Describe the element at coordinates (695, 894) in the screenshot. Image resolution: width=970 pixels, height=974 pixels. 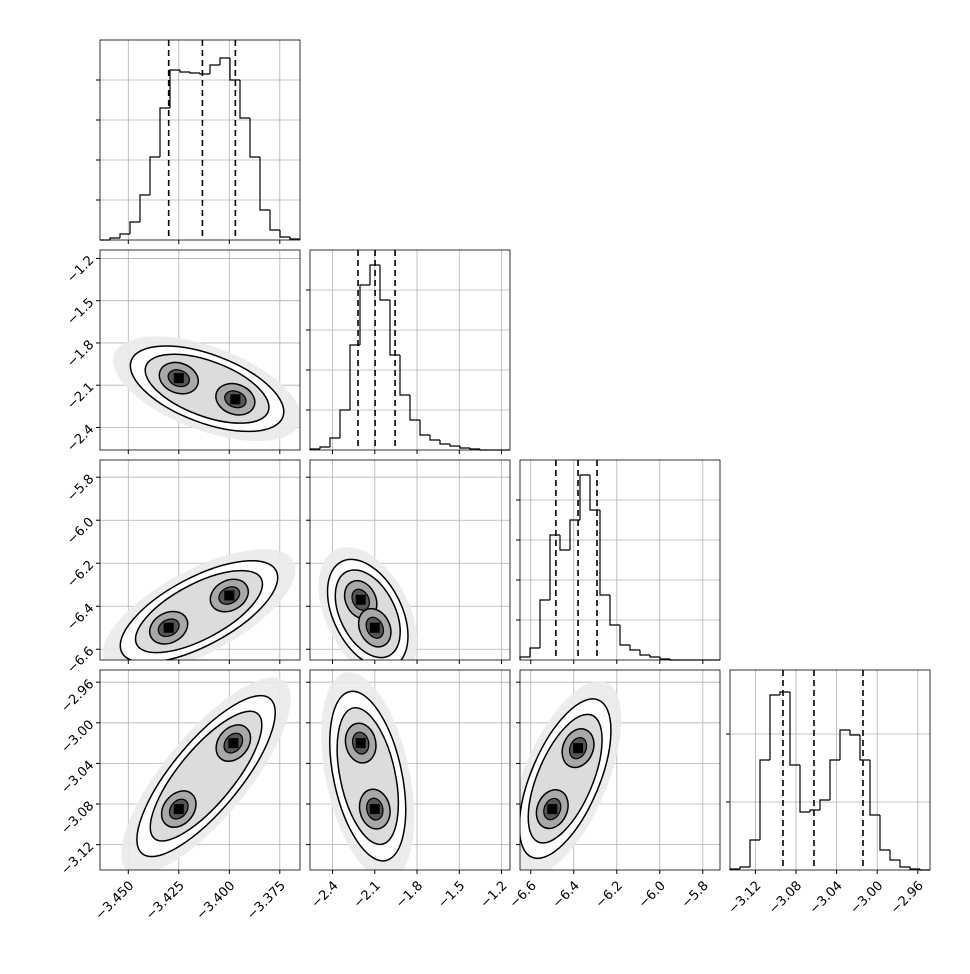
I see `x-tick-label: −5.8` at that location.